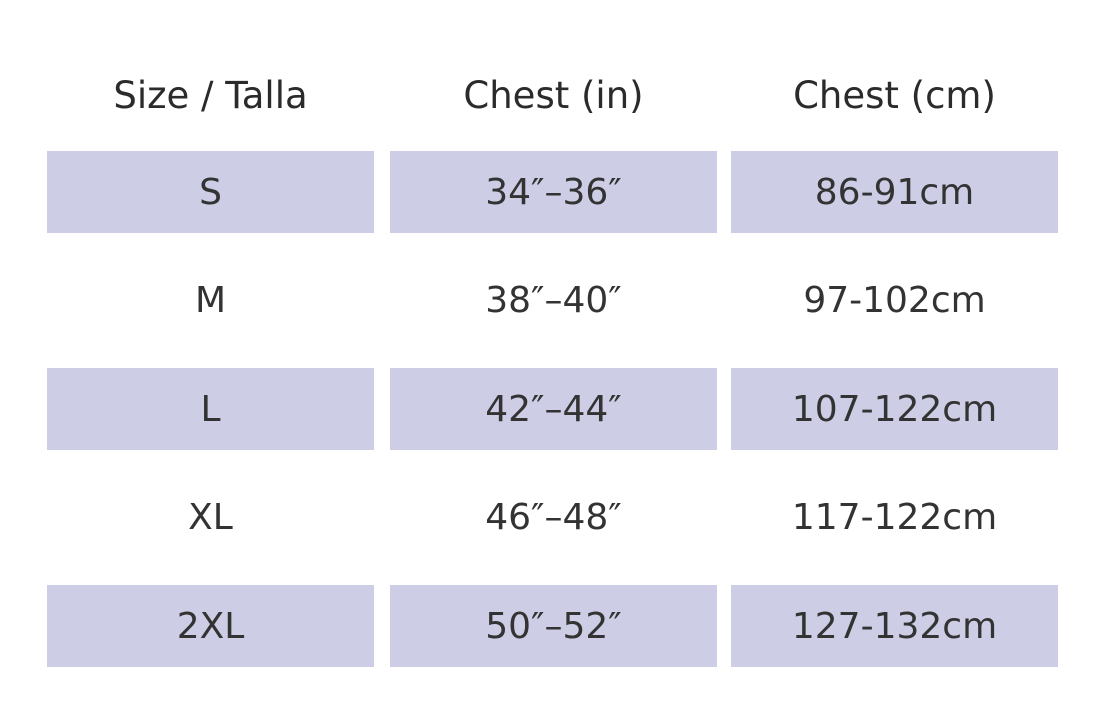 The width and height of the screenshot is (1100, 707). What do you see at coordinates (553, 300) in the screenshot?
I see `table-cell: 38″–40″` at bounding box center [553, 300].